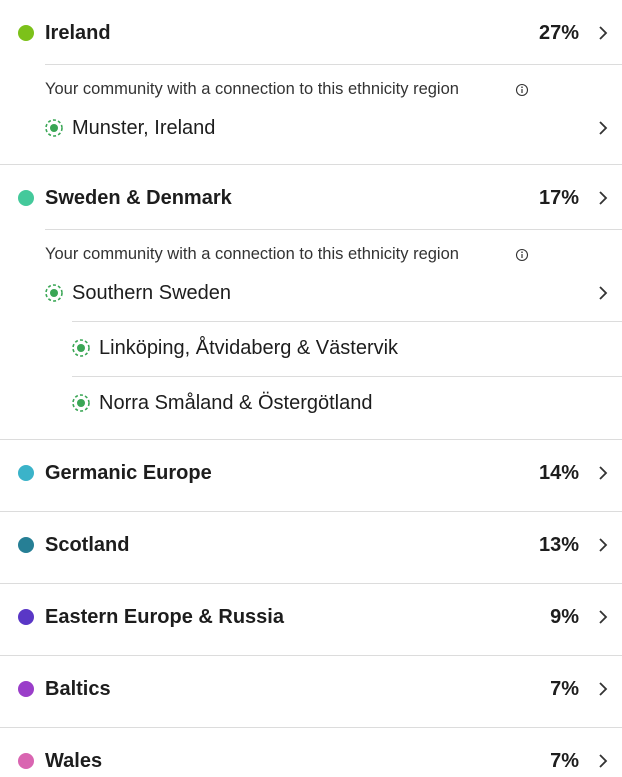 This screenshot has width=622, height=777. What do you see at coordinates (236, 403) in the screenshot?
I see `subplace-name: Norra Småland & Östergötland` at bounding box center [236, 403].